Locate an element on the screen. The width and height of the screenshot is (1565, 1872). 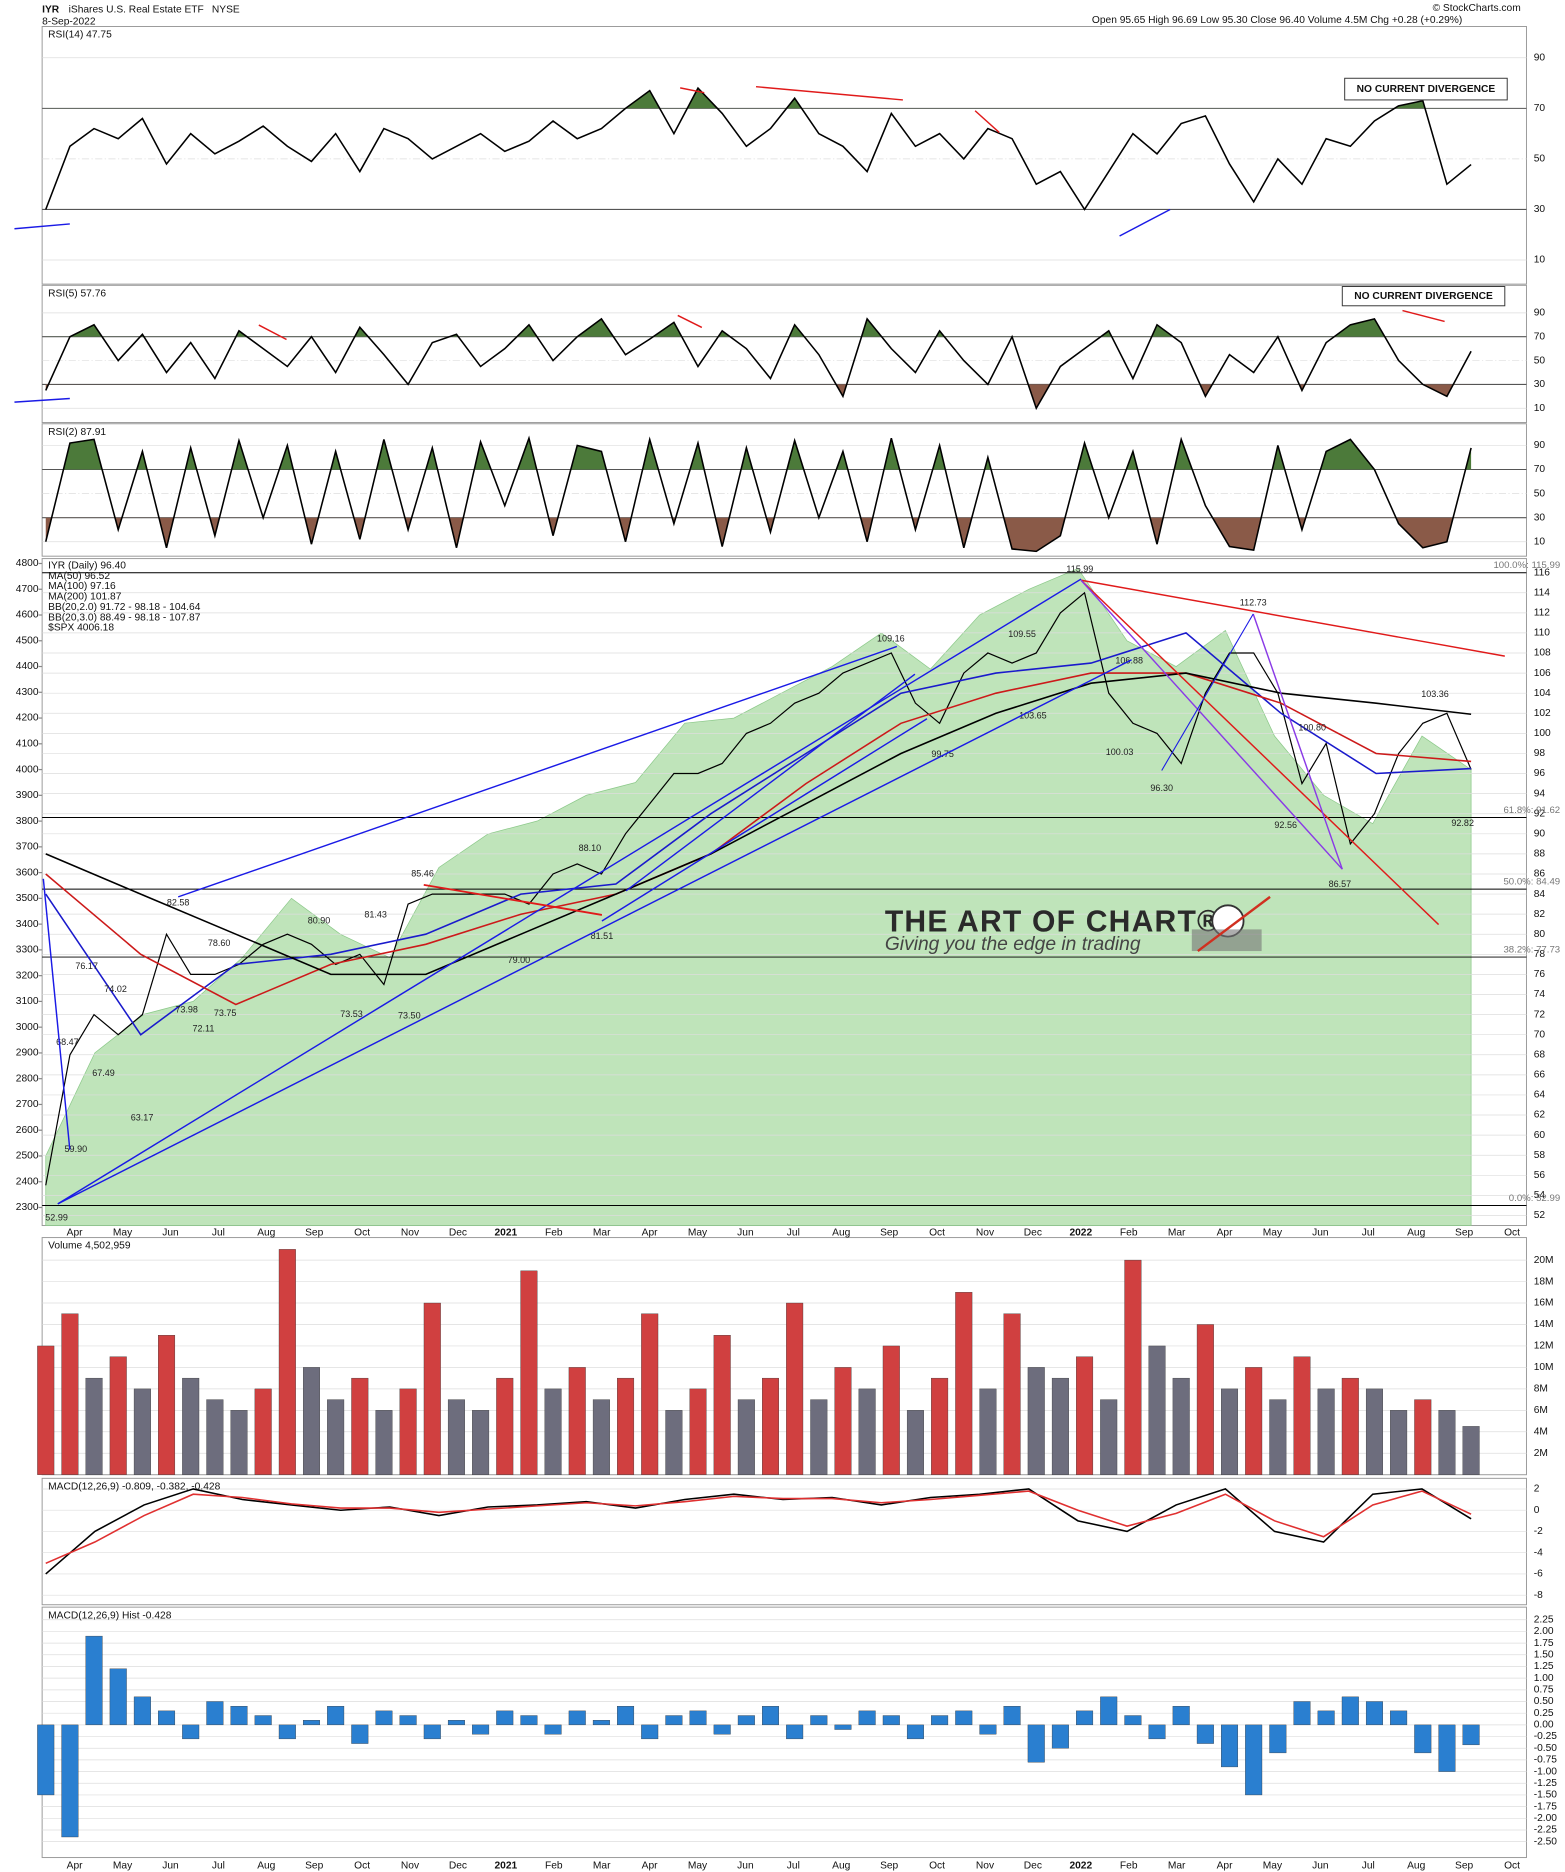
y-tick-label: -2.50 is located at coordinates (1546, 1841).